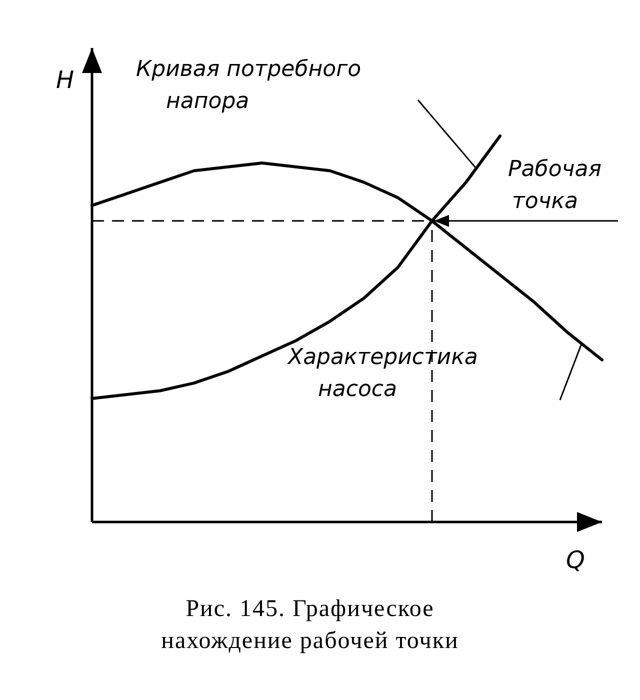  What do you see at coordinates (310, 625) in the screenshot?
I see `text: Рис. 145. Графическое нахождение рабочей точки` at bounding box center [310, 625].